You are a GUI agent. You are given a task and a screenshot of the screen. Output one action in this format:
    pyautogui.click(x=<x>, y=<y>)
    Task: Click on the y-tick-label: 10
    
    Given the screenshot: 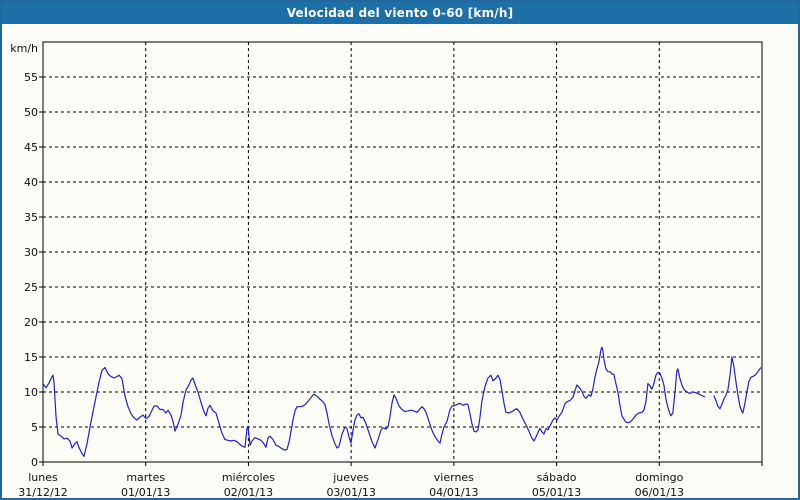 What is the action you would take?
    pyautogui.click(x=31, y=392)
    